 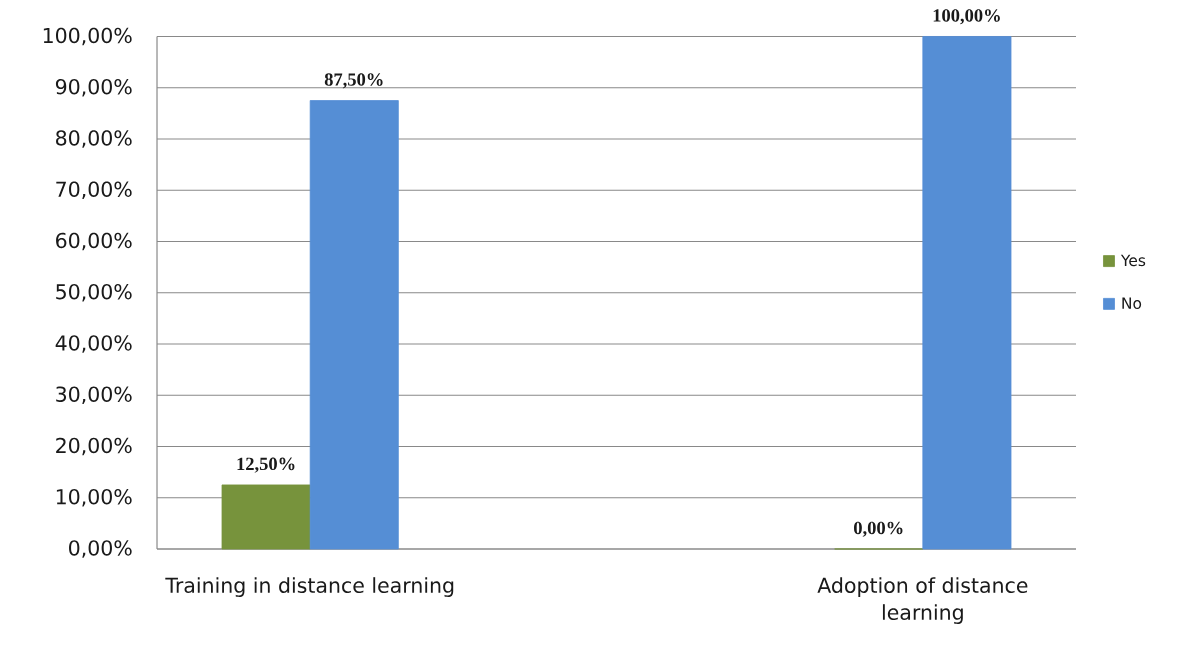 I want to click on y-tick-label: 40,00%, so click(x=93, y=344).